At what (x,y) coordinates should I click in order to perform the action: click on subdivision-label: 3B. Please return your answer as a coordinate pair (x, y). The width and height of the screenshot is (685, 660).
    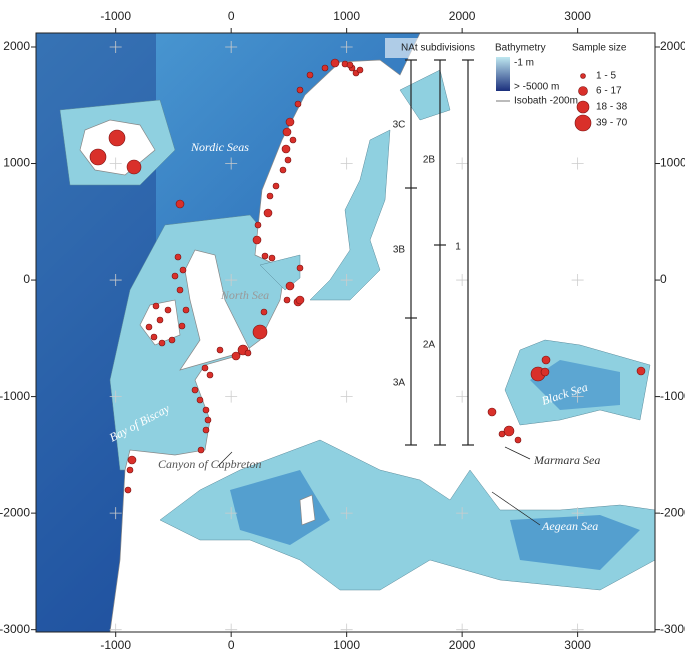
    Looking at the image, I should click on (399, 250).